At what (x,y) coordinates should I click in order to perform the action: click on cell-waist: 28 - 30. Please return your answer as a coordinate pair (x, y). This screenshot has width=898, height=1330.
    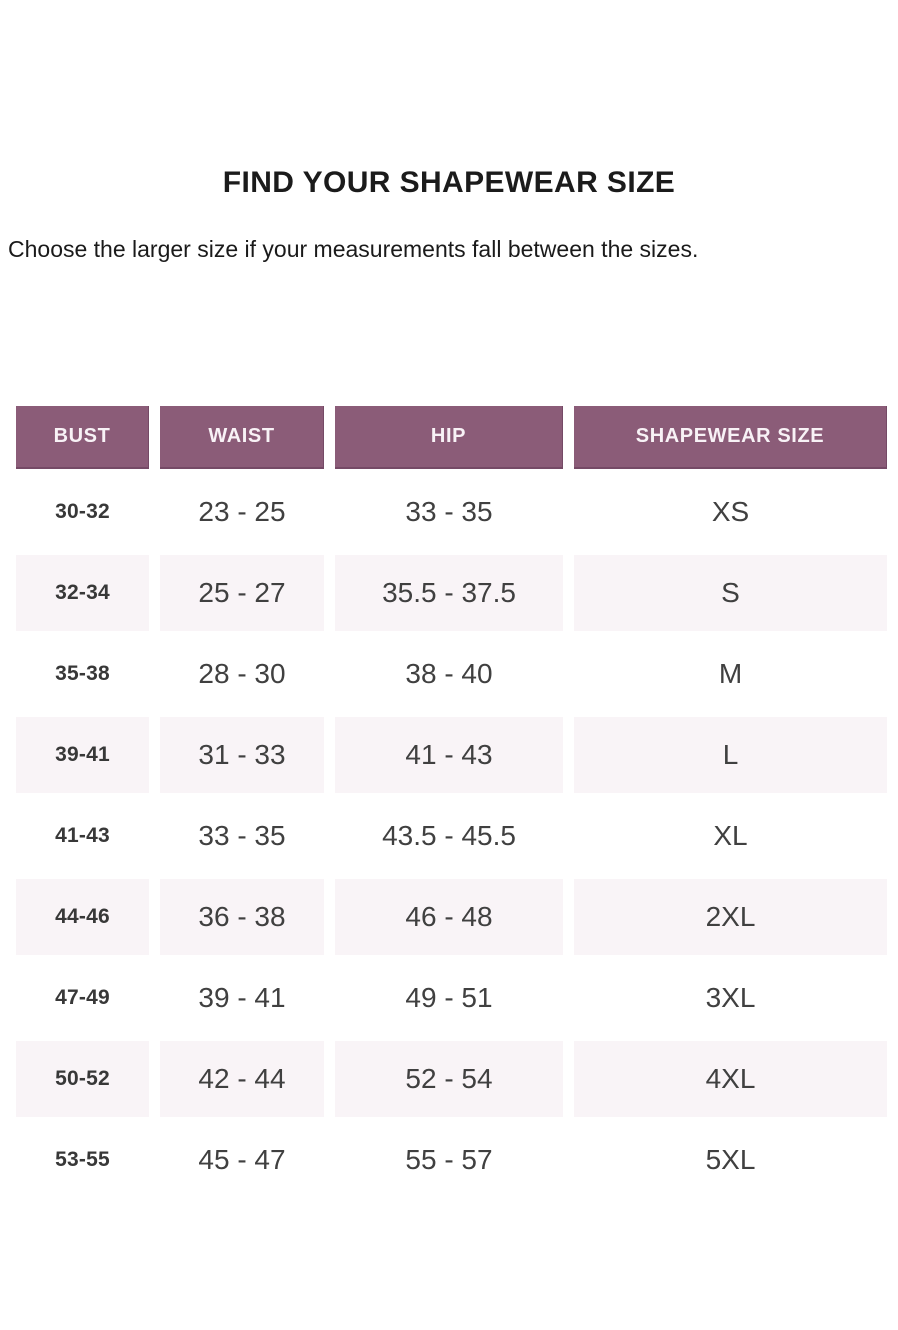
    Looking at the image, I should click on (242, 673).